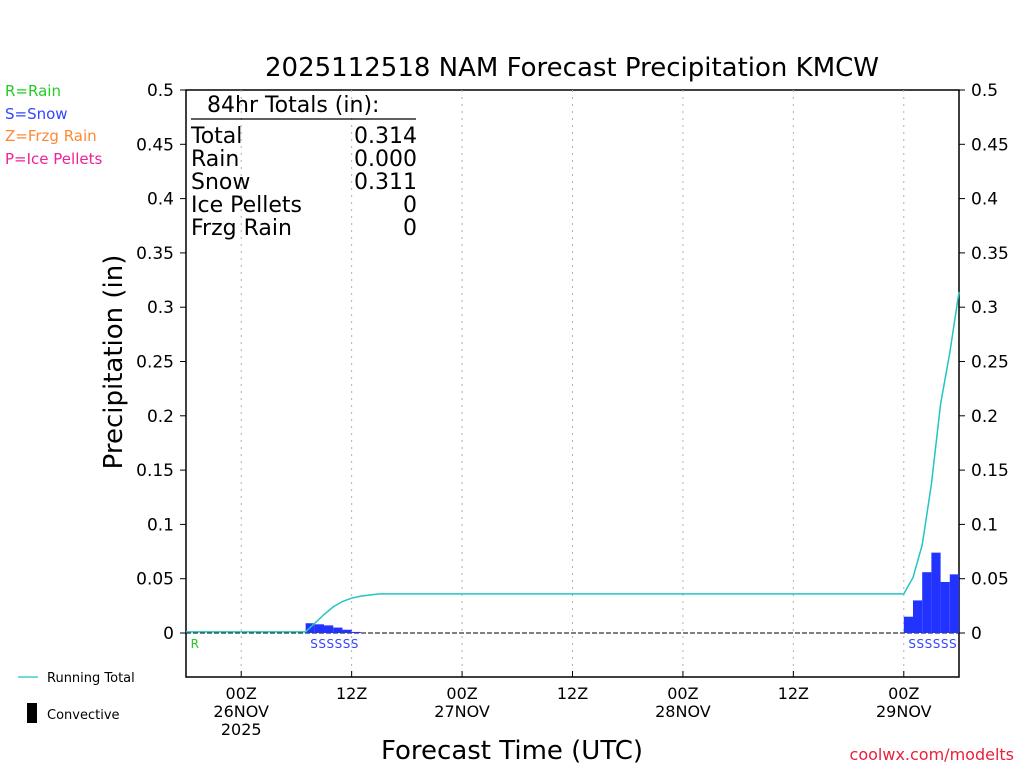 The width and height of the screenshot is (1024, 768). What do you see at coordinates (984, 308) in the screenshot?
I see `y-tick-label-right: 0.3` at bounding box center [984, 308].